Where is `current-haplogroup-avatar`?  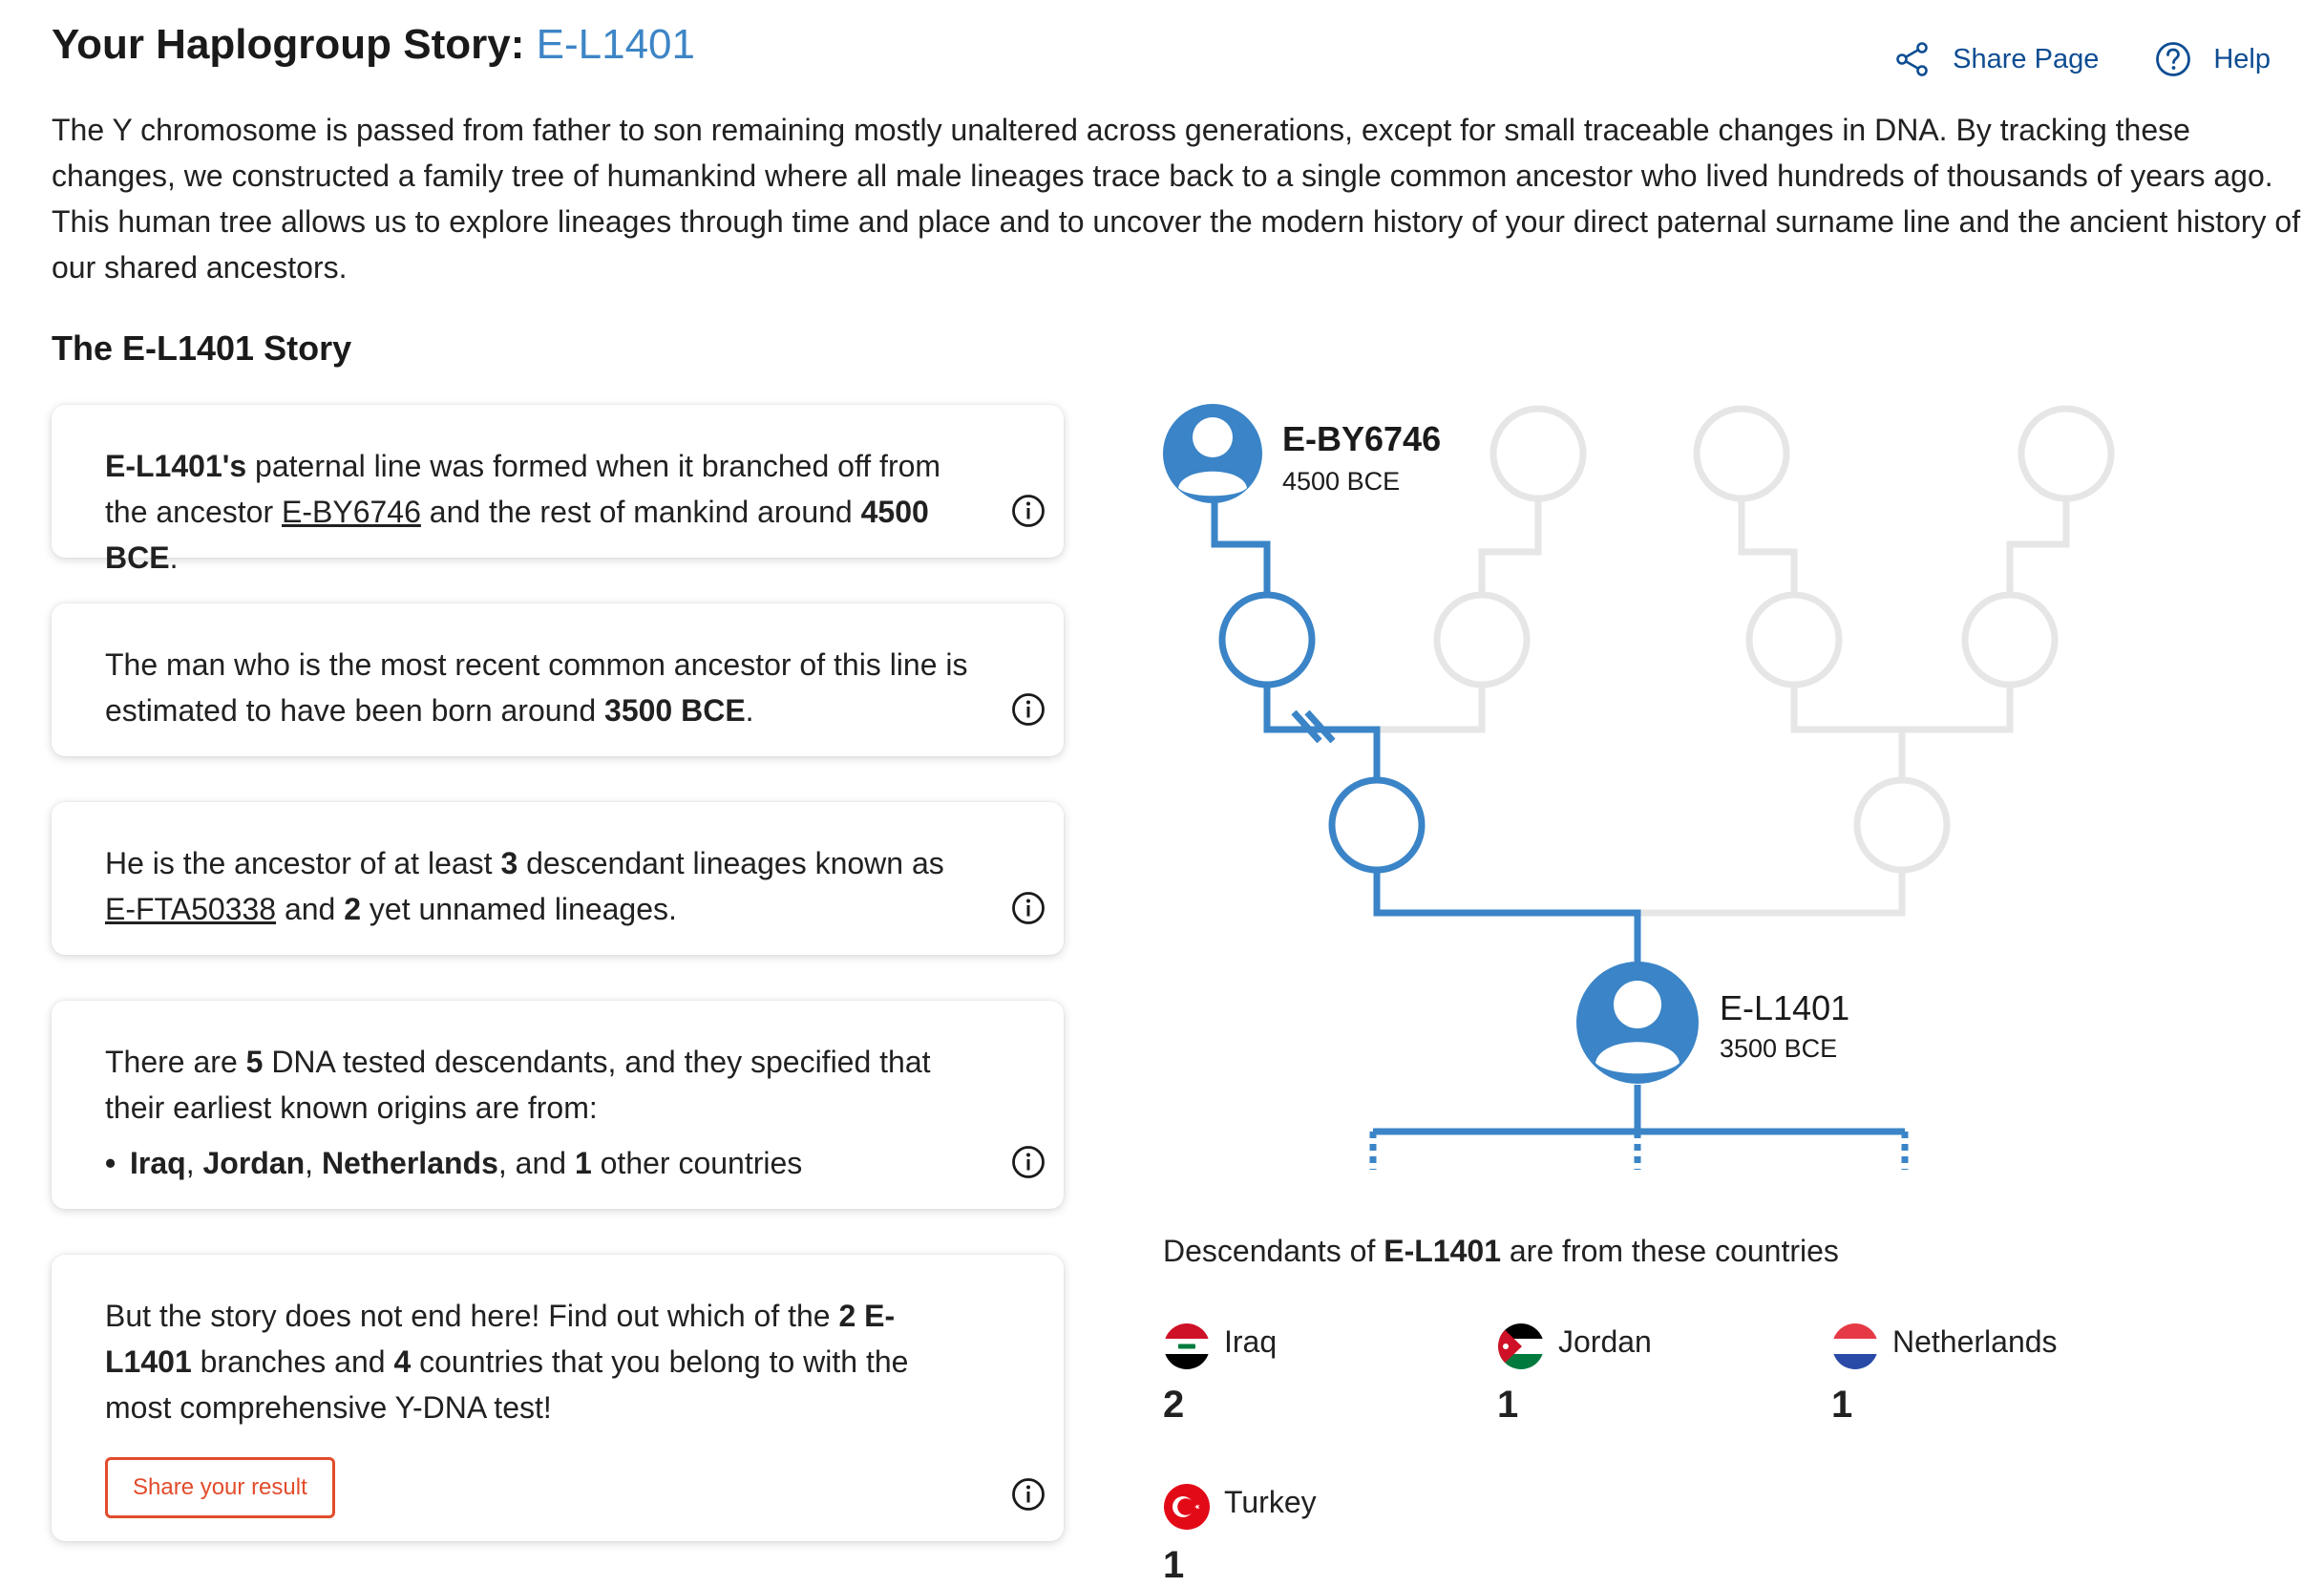
current-haplogroup-avatar is located at coordinates (1637, 1023).